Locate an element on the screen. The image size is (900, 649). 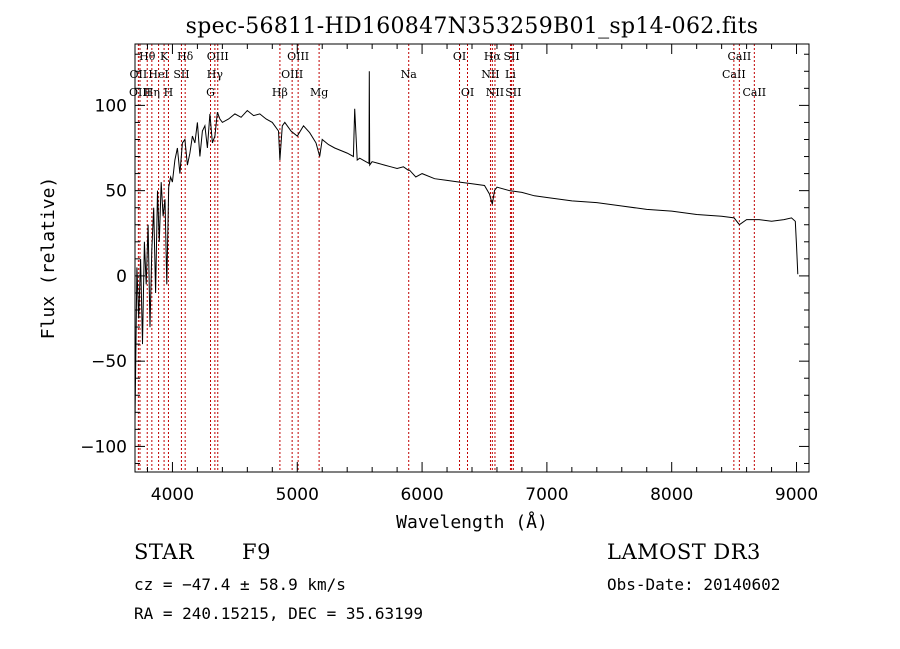
x-axis-label: Wavelength (Å) is located at coordinates (472, 522).